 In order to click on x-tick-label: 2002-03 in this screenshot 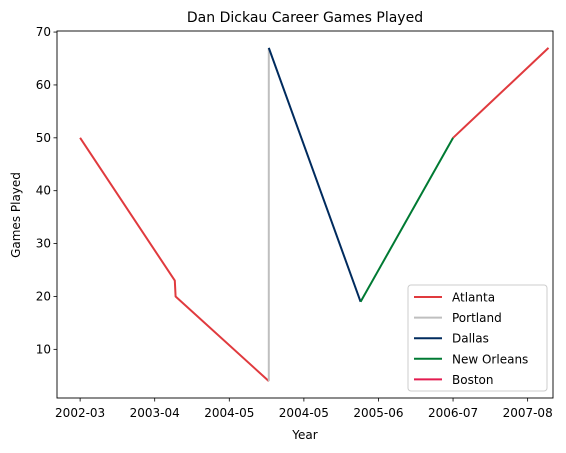, I will do `click(80, 413)`.